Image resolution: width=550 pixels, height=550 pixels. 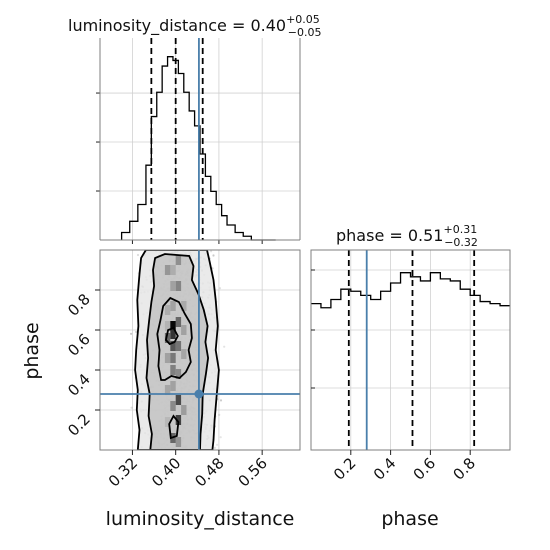 What do you see at coordinates (195, 26) in the screenshot?
I see `title-luminosity-distance: luminosity_distance = 0.40+0.05 −0.05` at bounding box center [195, 26].